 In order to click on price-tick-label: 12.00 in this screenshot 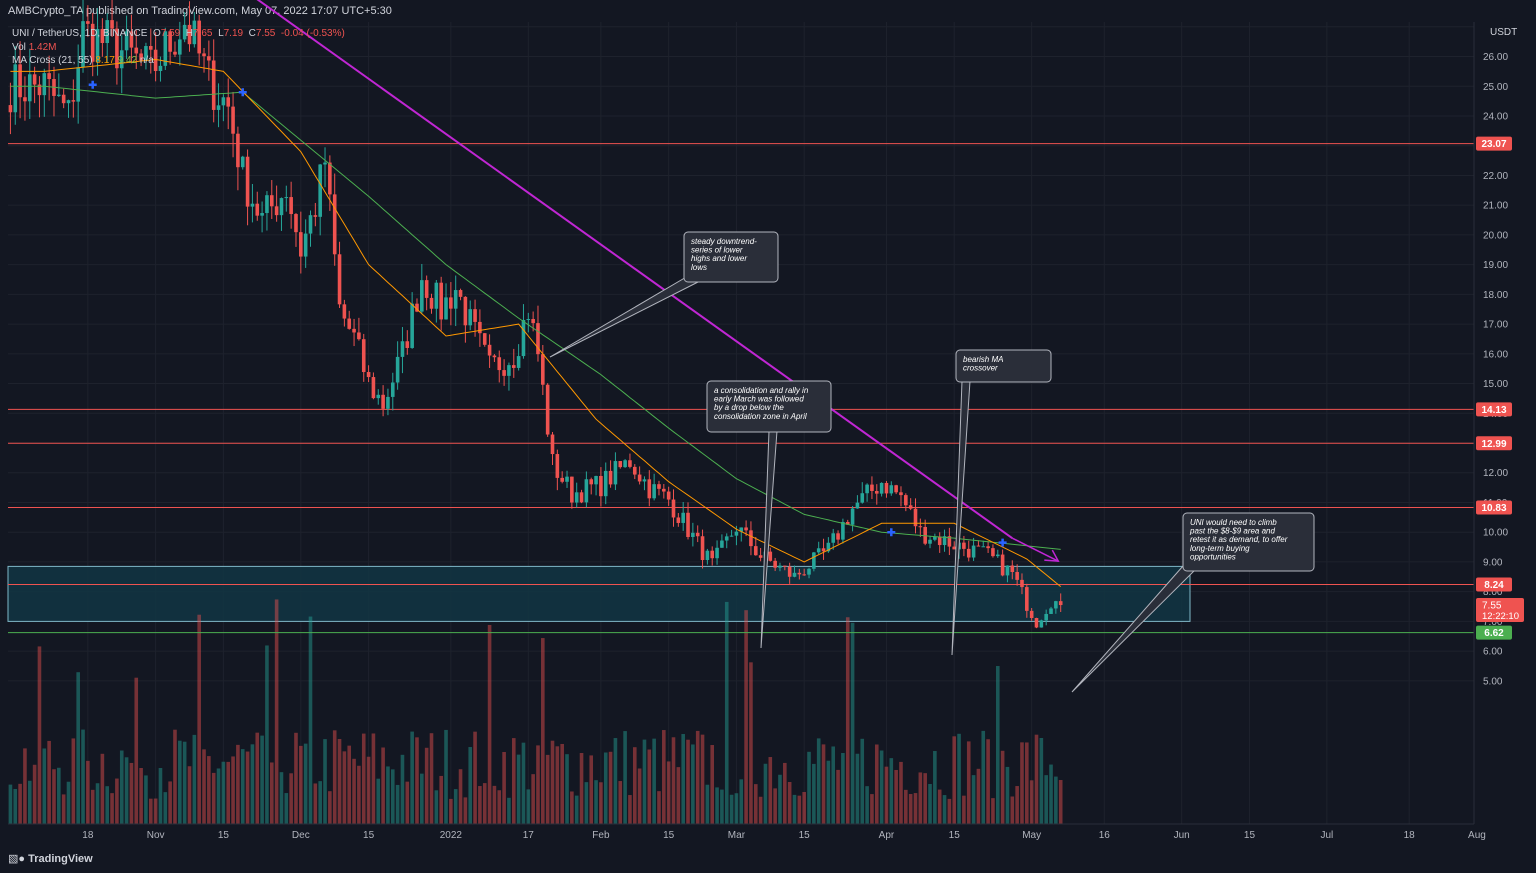, I will do `click(1495, 473)`.